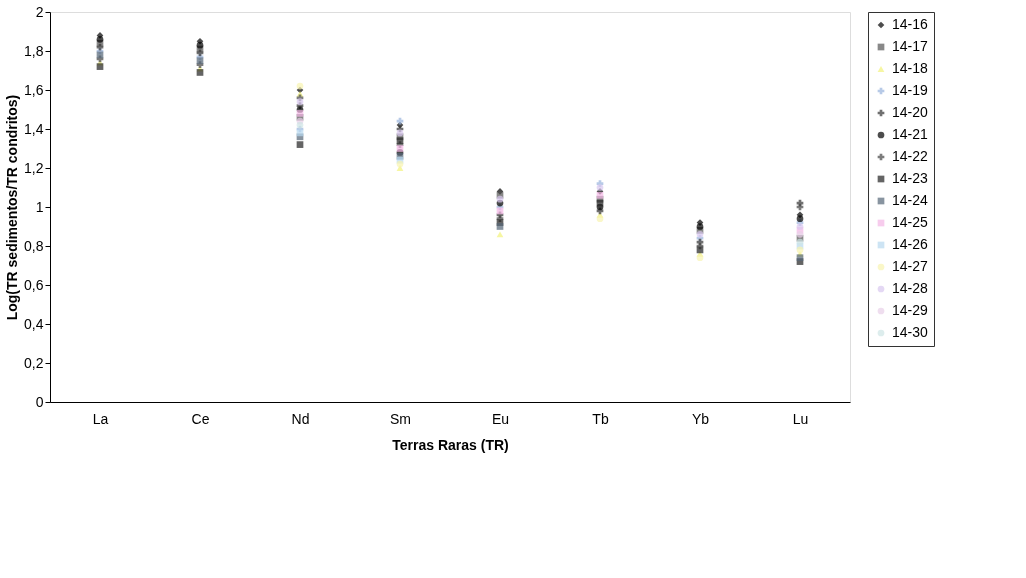 The height and width of the screenshot is (578, 1026). I want to click on legend-label: 14-22, so click(910, 156).